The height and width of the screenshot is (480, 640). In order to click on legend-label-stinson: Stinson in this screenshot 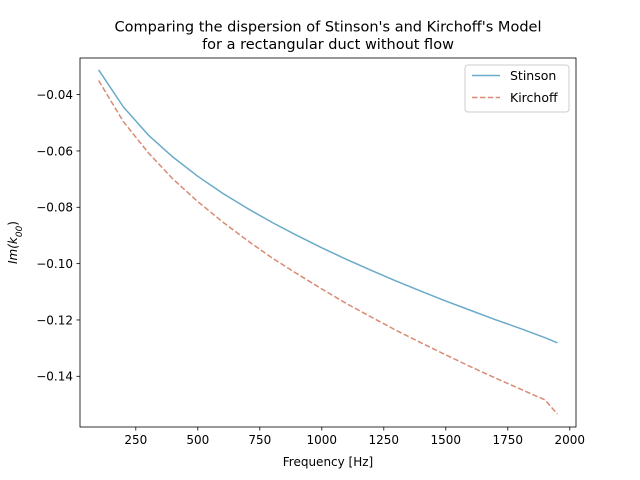, I will do `click(533, 75)`.